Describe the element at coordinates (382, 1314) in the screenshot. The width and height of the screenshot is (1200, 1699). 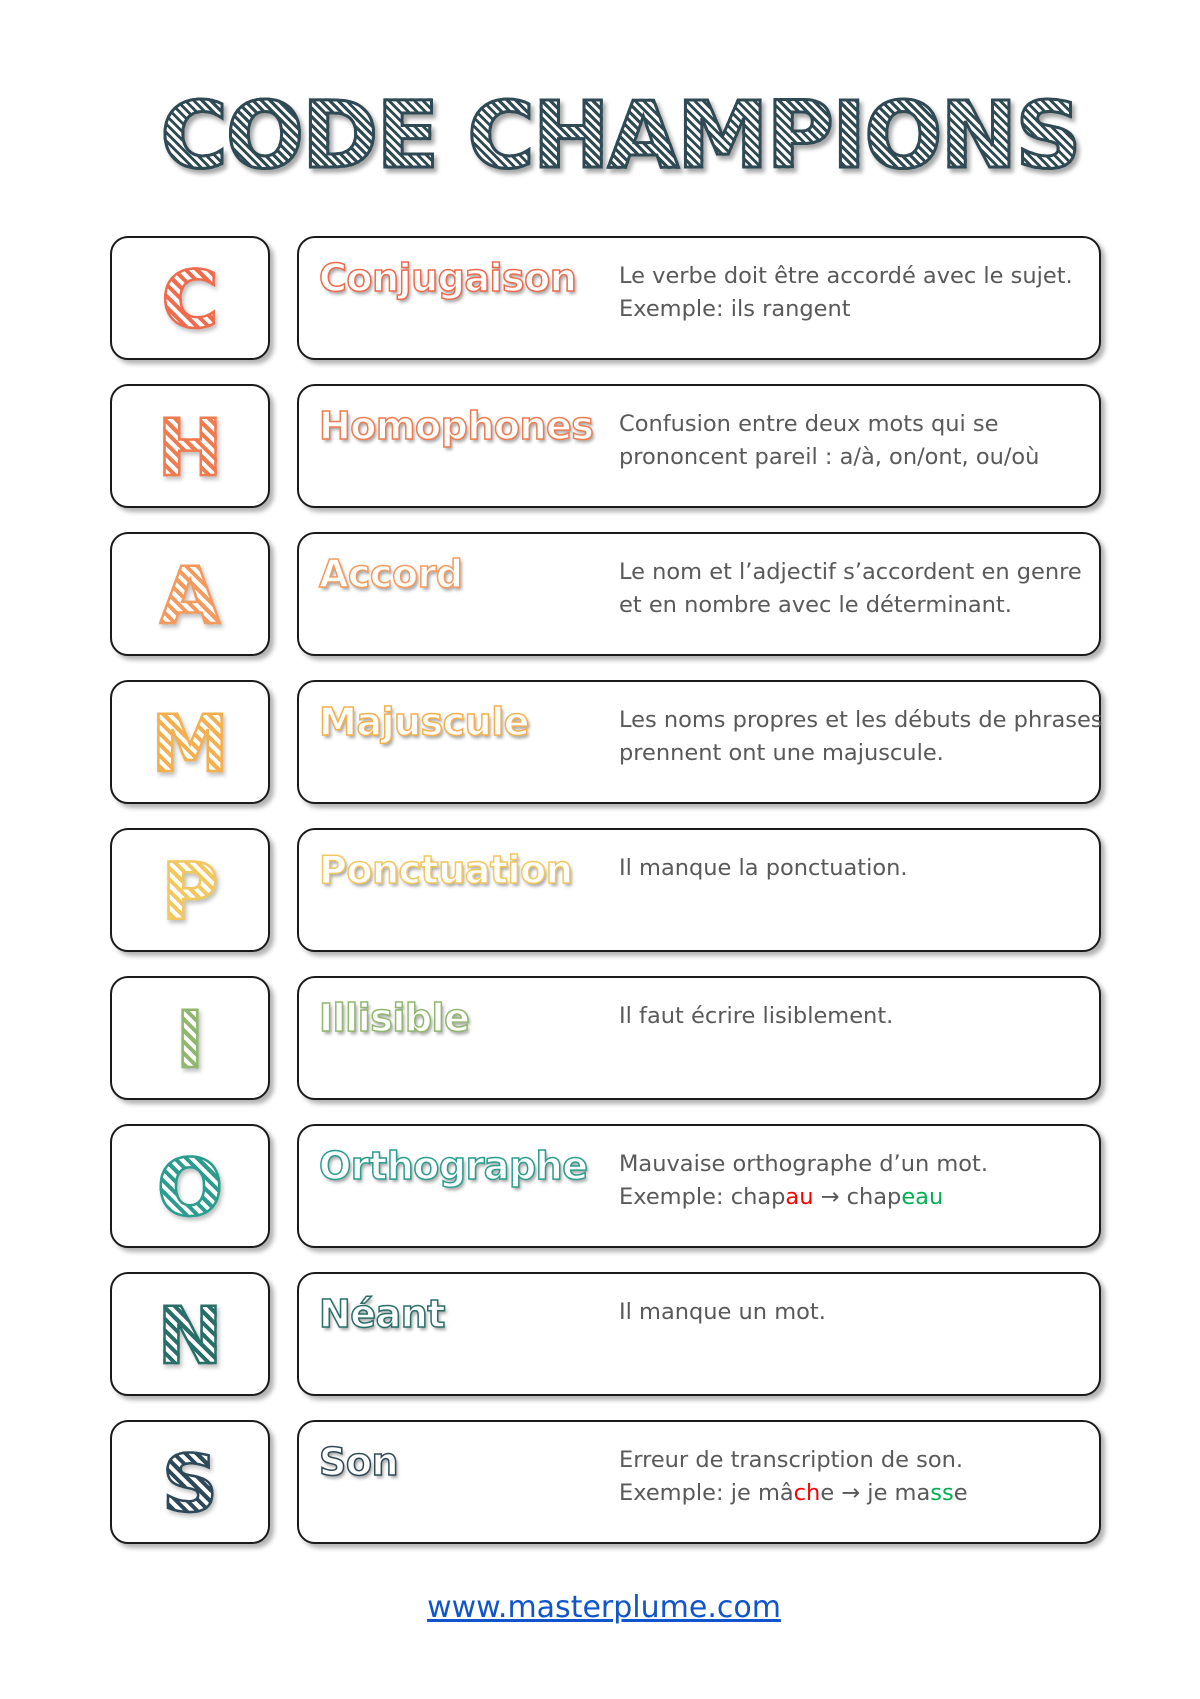
I see `code-word: Néant` at that location.